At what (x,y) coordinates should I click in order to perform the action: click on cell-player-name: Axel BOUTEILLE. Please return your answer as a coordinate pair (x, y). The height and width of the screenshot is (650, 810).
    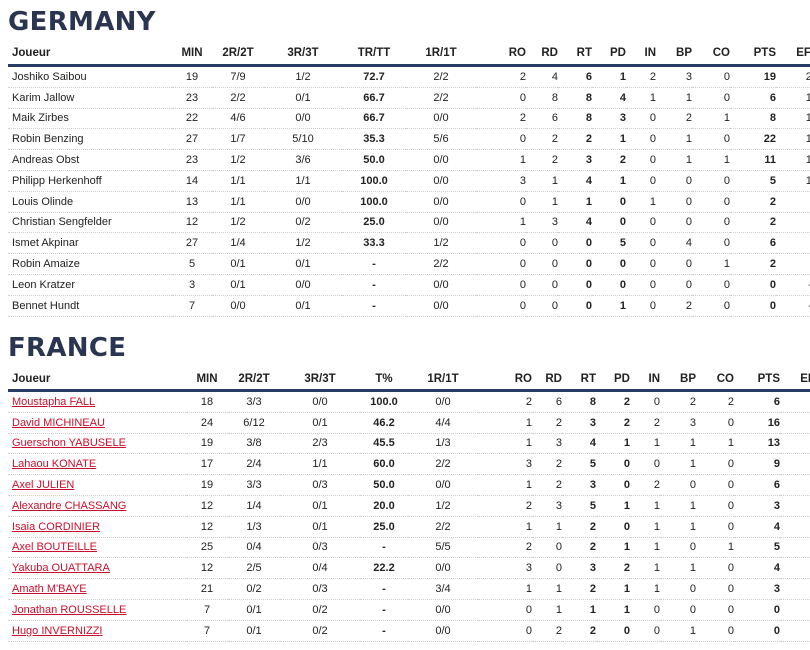
    Looking at the image, I should click on (97, 548).